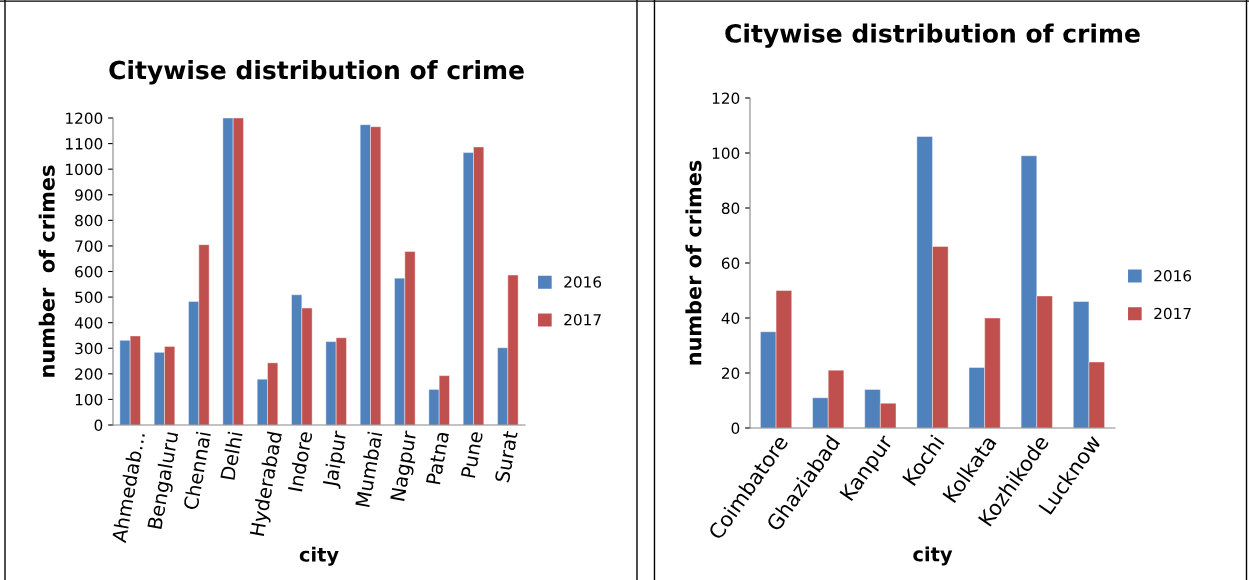 The height and width of the screenshot is (580, 1249). What do you see at coordinates (438, 458) in the screenshot?
I see `x-tick-label: Patna` at bounding box center [438, 458].